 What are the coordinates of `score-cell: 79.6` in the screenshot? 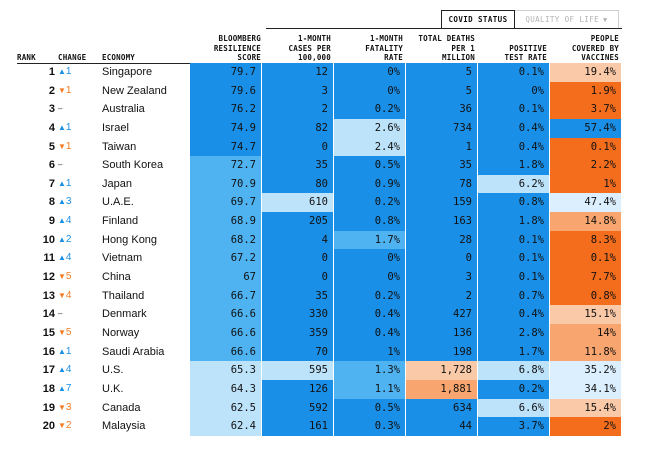 It's located at (225, 91).